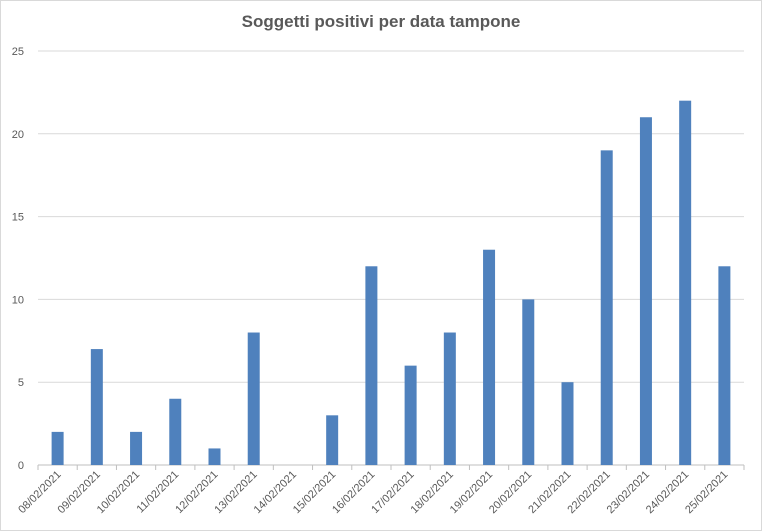  Describe the element at coordinates (18, 300) in the screenshot. I see `y-tick-label: 10` at that location.